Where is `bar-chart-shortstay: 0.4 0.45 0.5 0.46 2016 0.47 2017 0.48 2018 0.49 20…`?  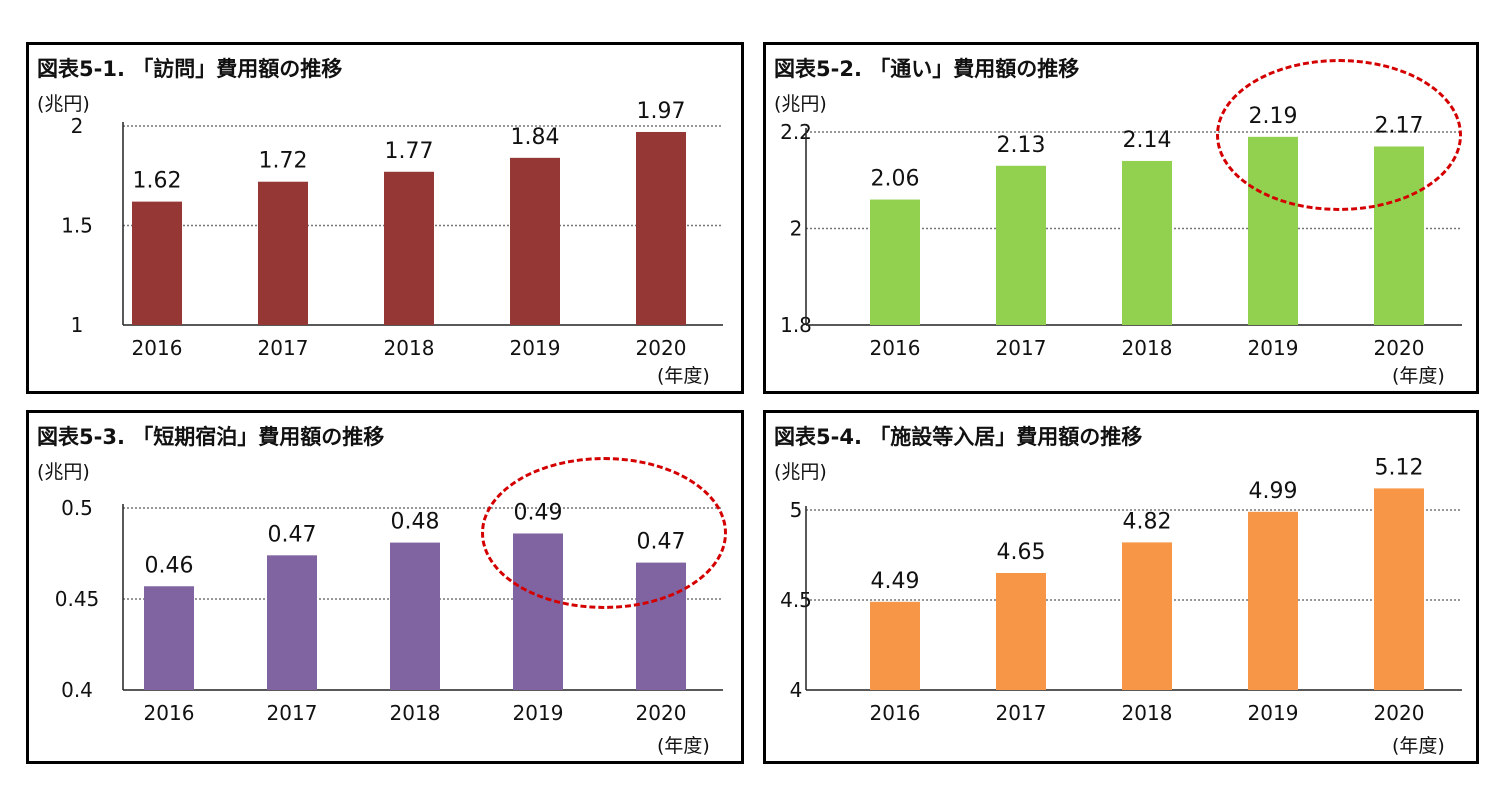
bar-chart-shortstay: 0.4 0.45 0.5 0.46 2016 0.47 2017 0.48 2018 0.49 20… is located at coordinates (389, 610).